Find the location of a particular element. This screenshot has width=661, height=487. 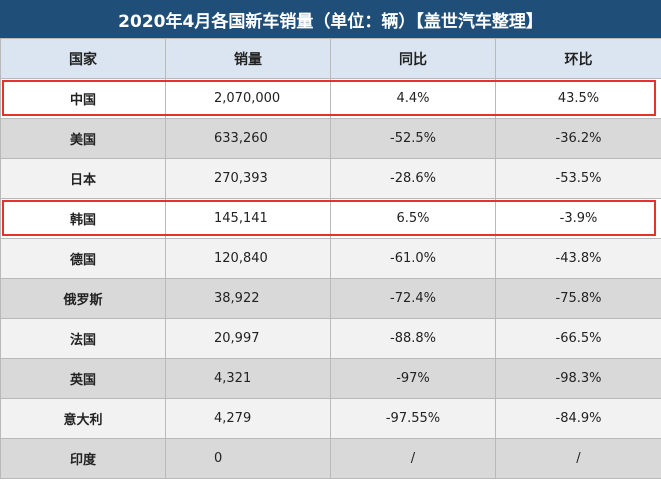

cell-yoy: -61.0% is located at coordinates (413, 258).